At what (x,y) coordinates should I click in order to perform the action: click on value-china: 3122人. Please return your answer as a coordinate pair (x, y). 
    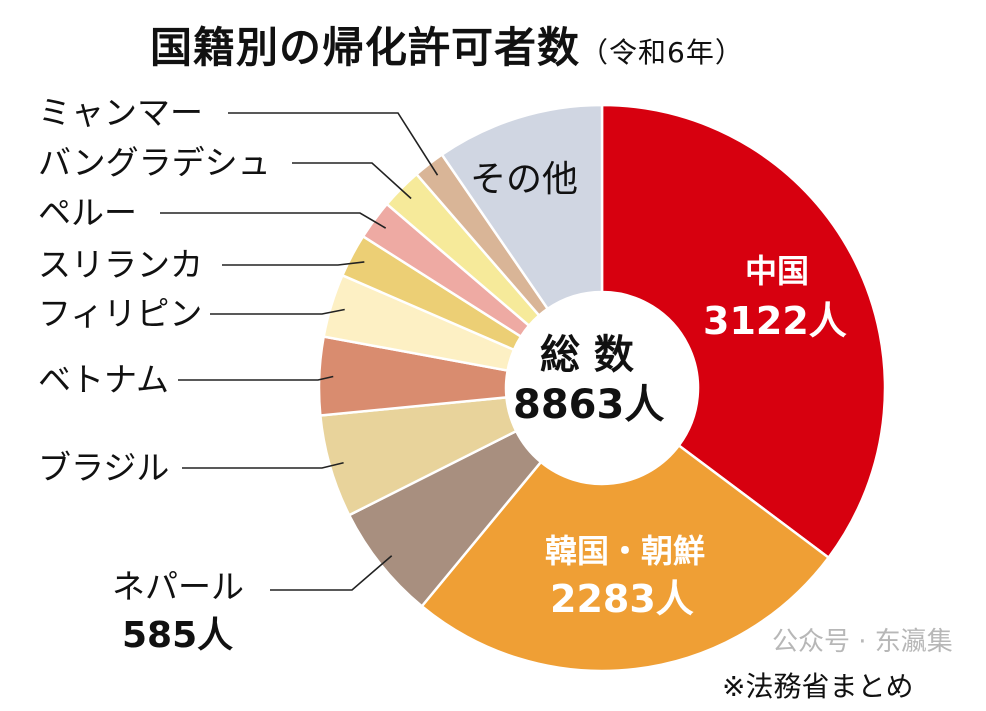
    Looking at the image, I should click on (775, 321).